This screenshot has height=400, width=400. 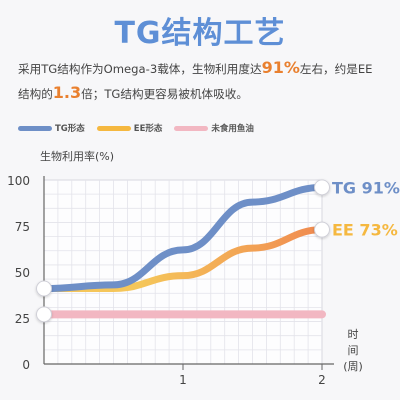 I want to click on end-label-ee: EE 73%, so click(x=365, y=230).